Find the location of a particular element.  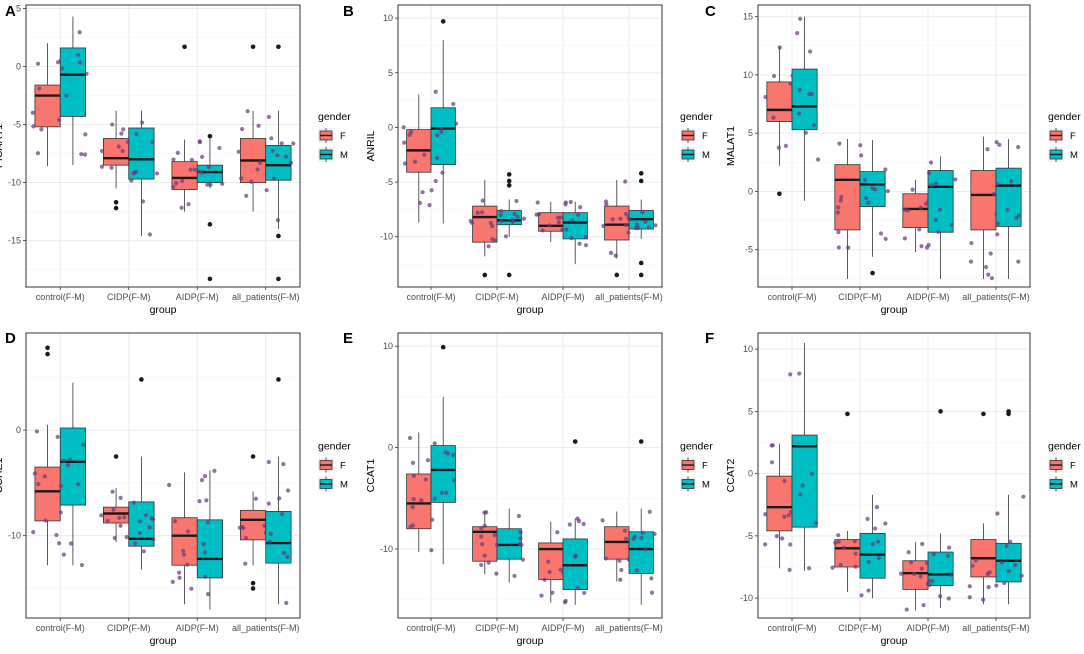

panel-letter: E is located at coordinates (348, 338).